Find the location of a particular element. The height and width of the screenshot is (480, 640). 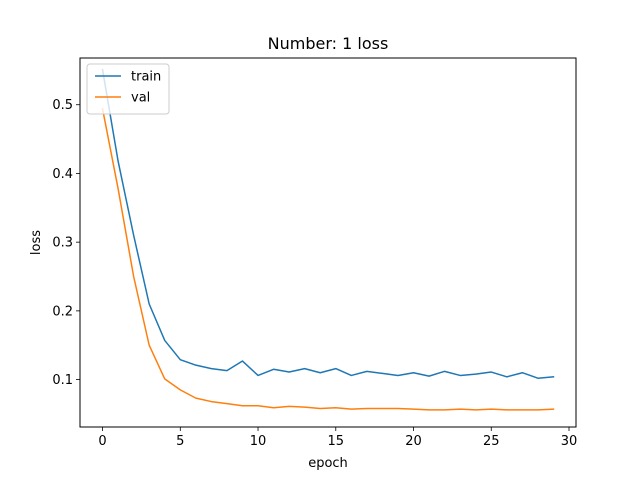

x-tick-label: 30 is located at coordinates (569, 441).